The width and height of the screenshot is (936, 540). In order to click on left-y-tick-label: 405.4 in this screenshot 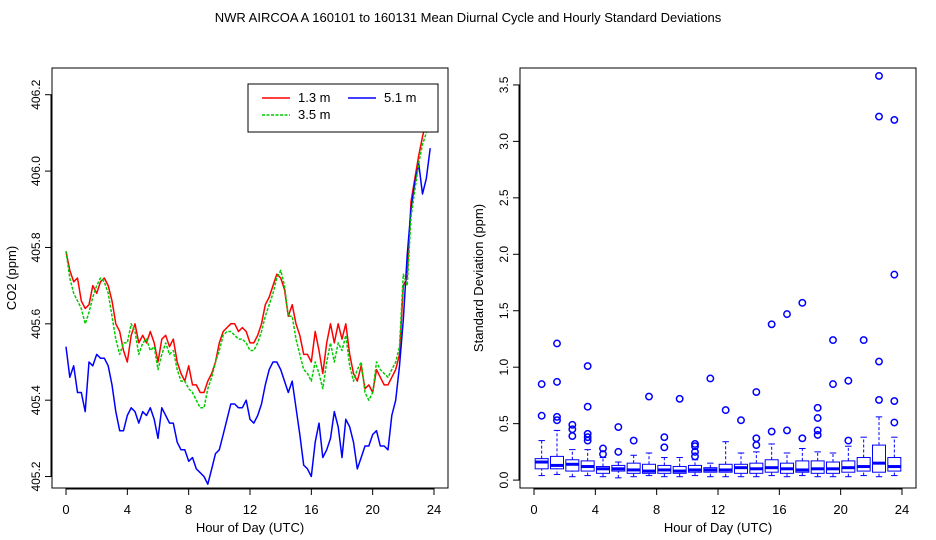, I will do `click(36, 400)`.